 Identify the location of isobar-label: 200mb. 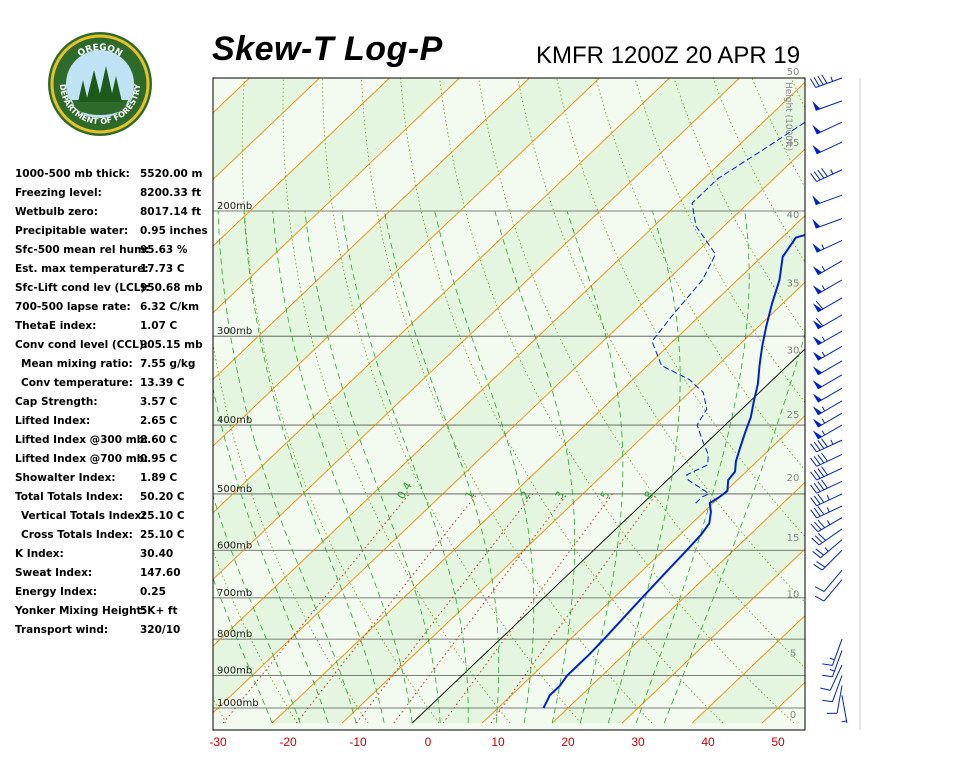
(234, 206).